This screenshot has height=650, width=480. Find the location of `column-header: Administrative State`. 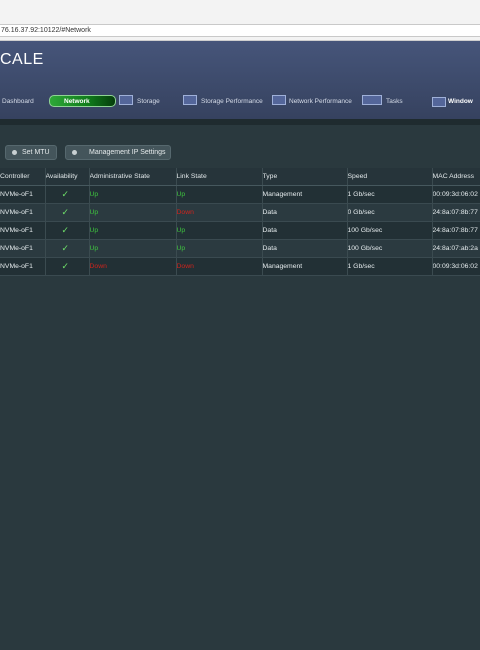

column-header: Administrative State is located at coordinates (133, 177).